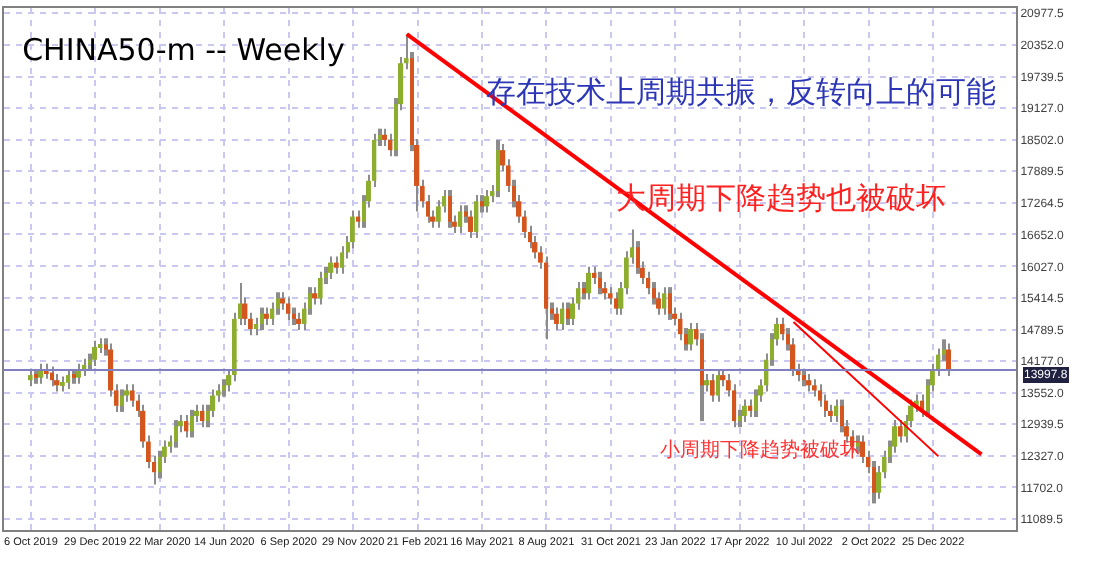  What do you see at coordinates (760, 450) in the screenshot?
I see `annotation: 小周期下降趋势被破坏` at bounding box center [760, 450].